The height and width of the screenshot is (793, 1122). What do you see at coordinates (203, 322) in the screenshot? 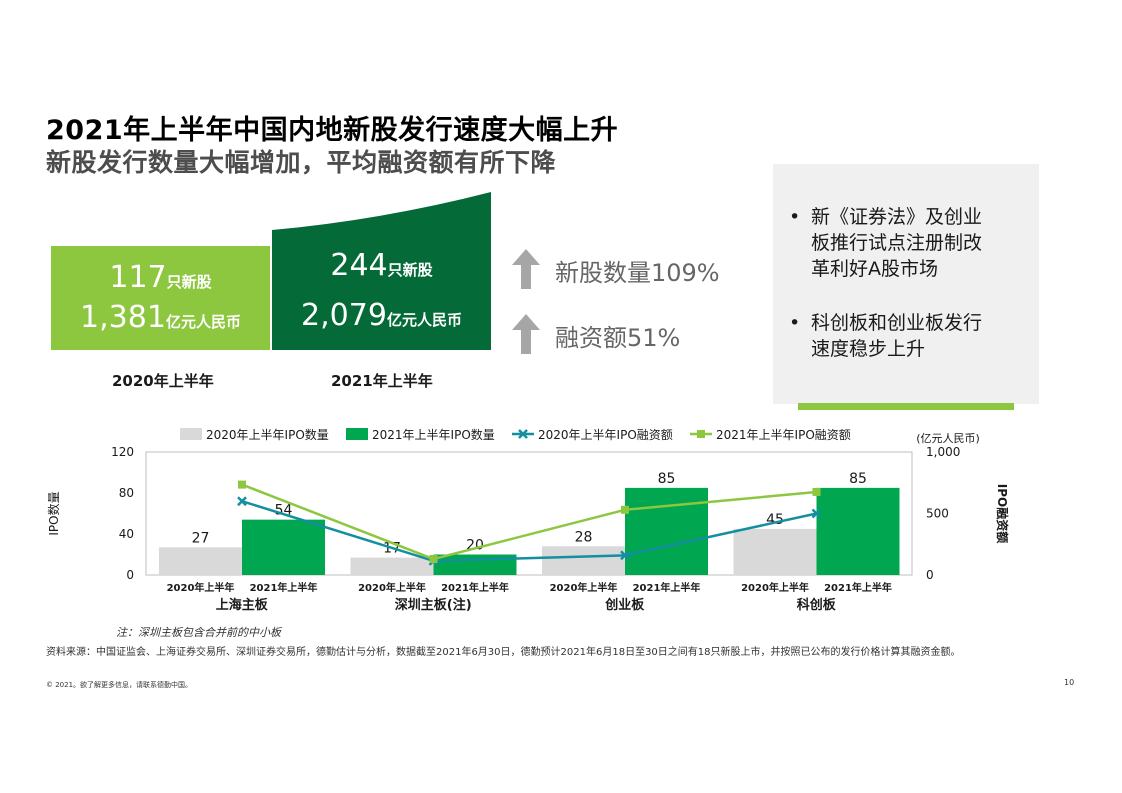
I see `amount-unit-2020: 亿元人民币` at bounding box center [203, 322].